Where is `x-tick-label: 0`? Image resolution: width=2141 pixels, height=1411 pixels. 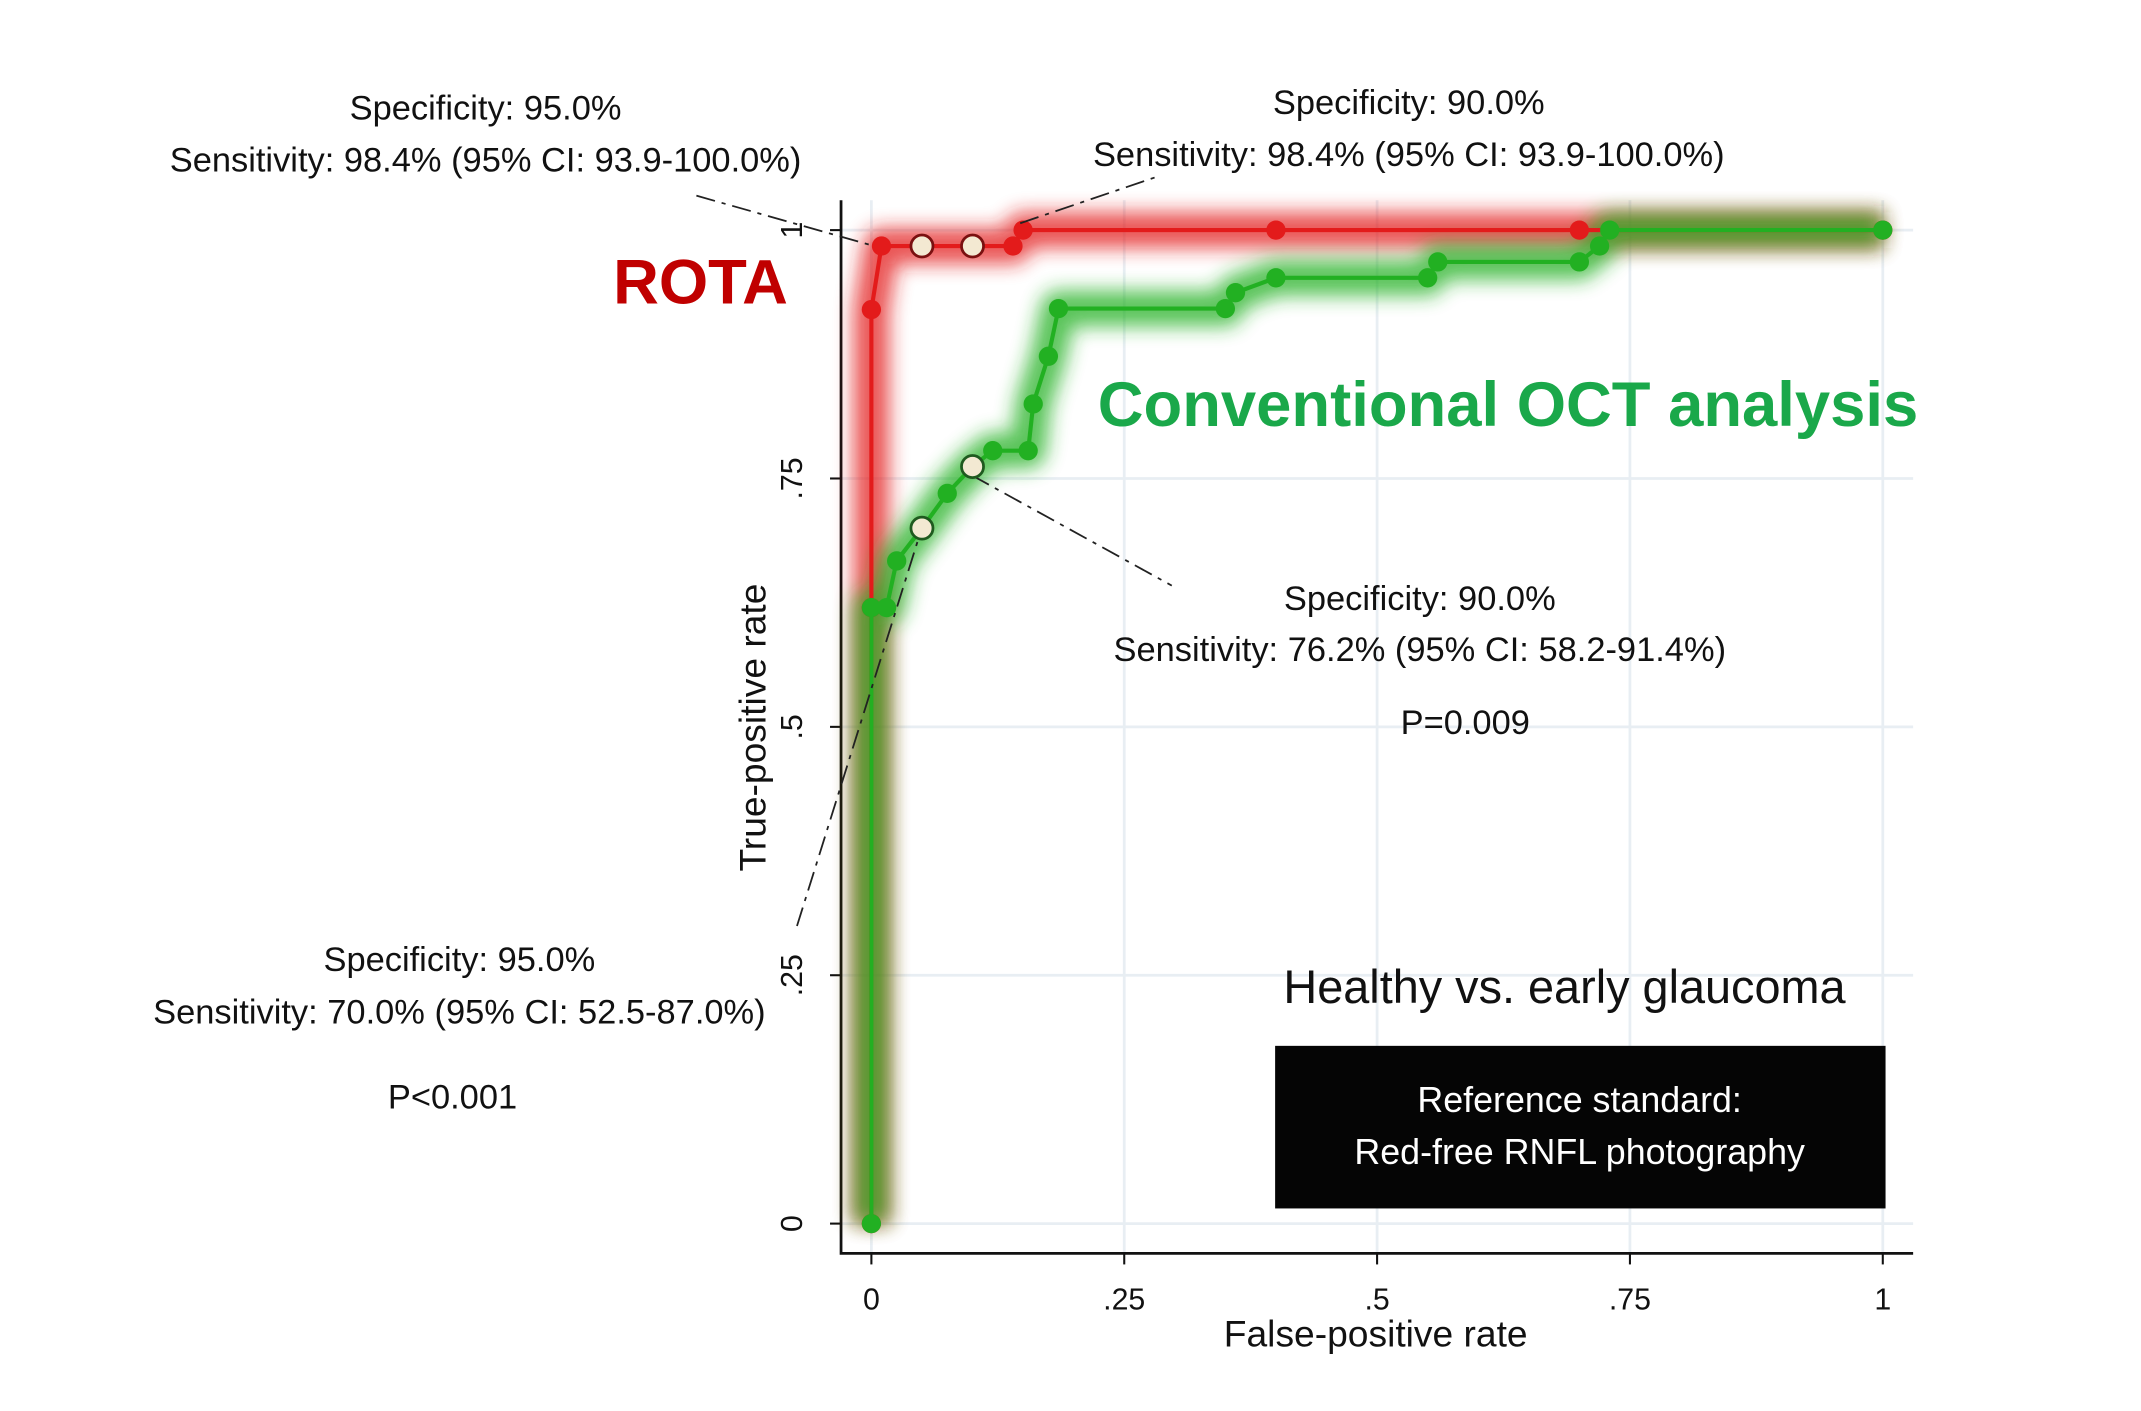
x-tick-label: 0 is located at coordinates (871, 1300).